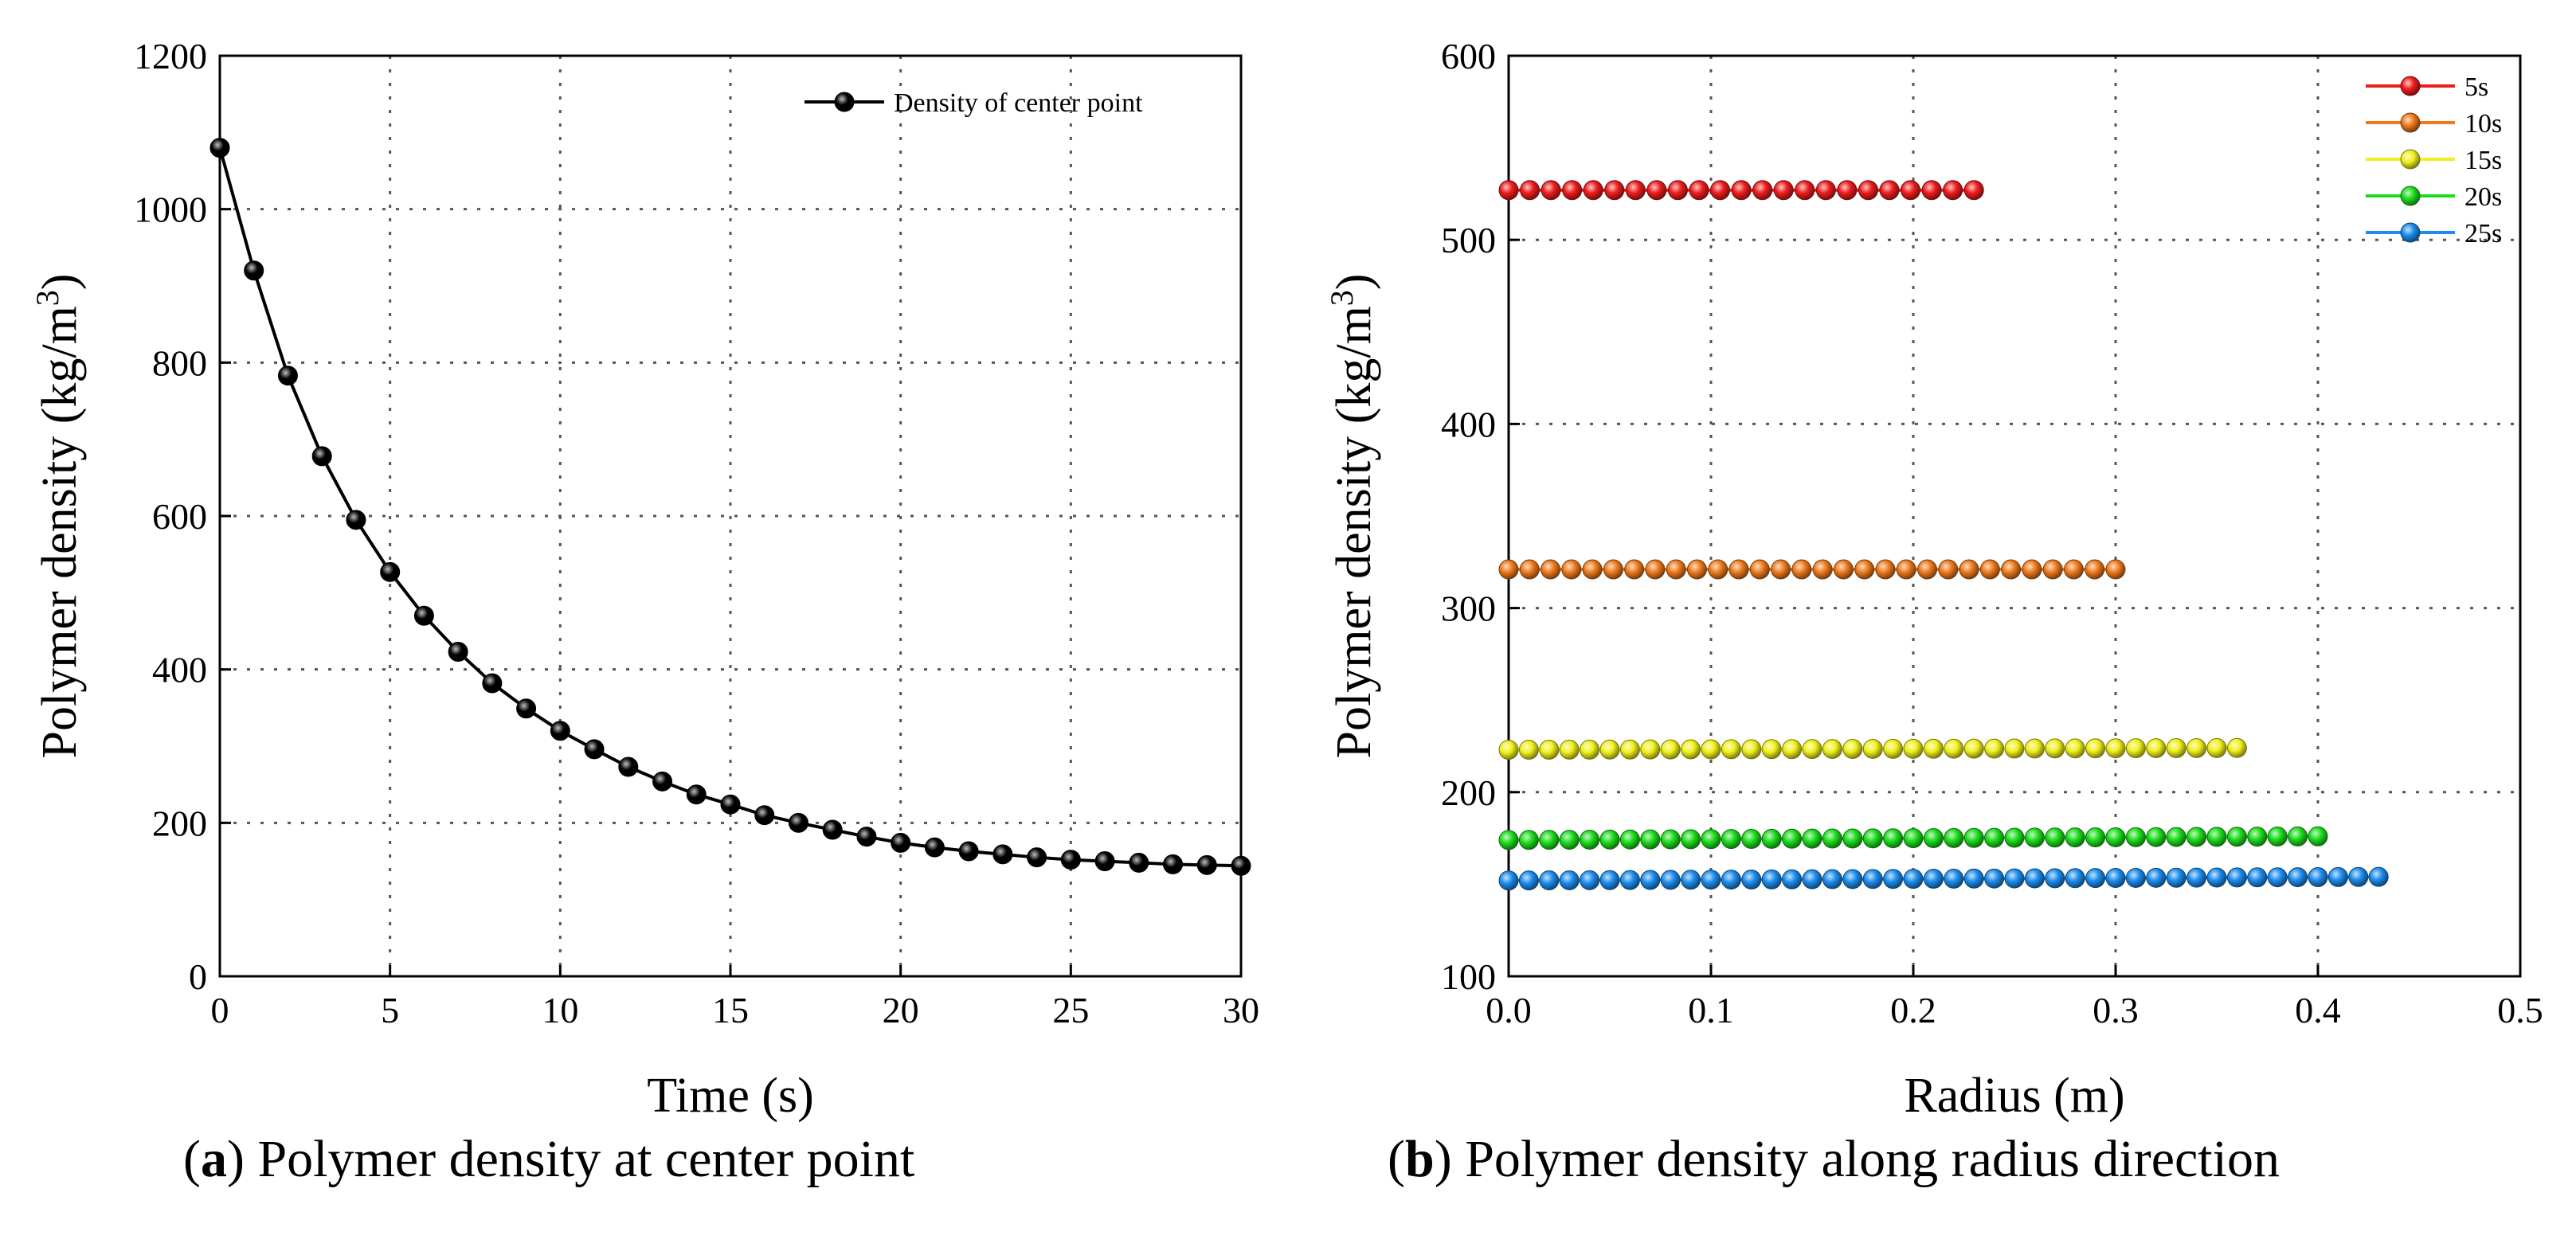 Image resolution: width=2576 pixels, height=1255 pixels. Describe the element at coordinates (198, 976) in the screenshot. I see `y-tick-label: 0` at that location.